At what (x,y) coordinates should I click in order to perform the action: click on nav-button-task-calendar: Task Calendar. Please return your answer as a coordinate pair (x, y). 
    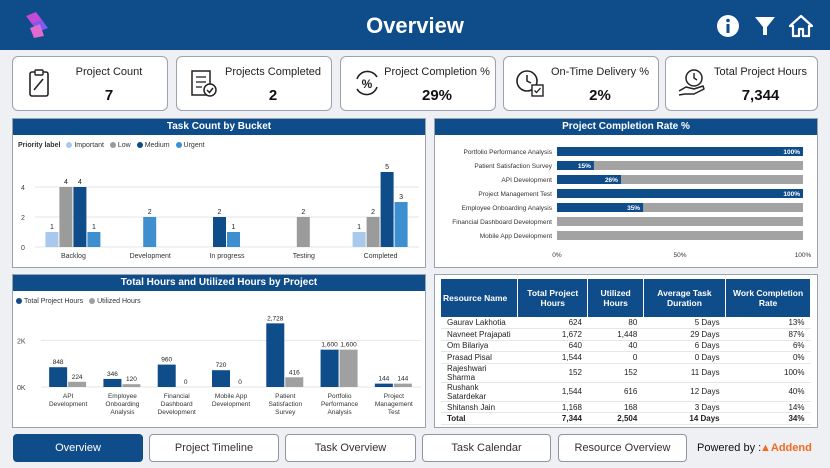
    Looking at the image, I should click on (486, 448).